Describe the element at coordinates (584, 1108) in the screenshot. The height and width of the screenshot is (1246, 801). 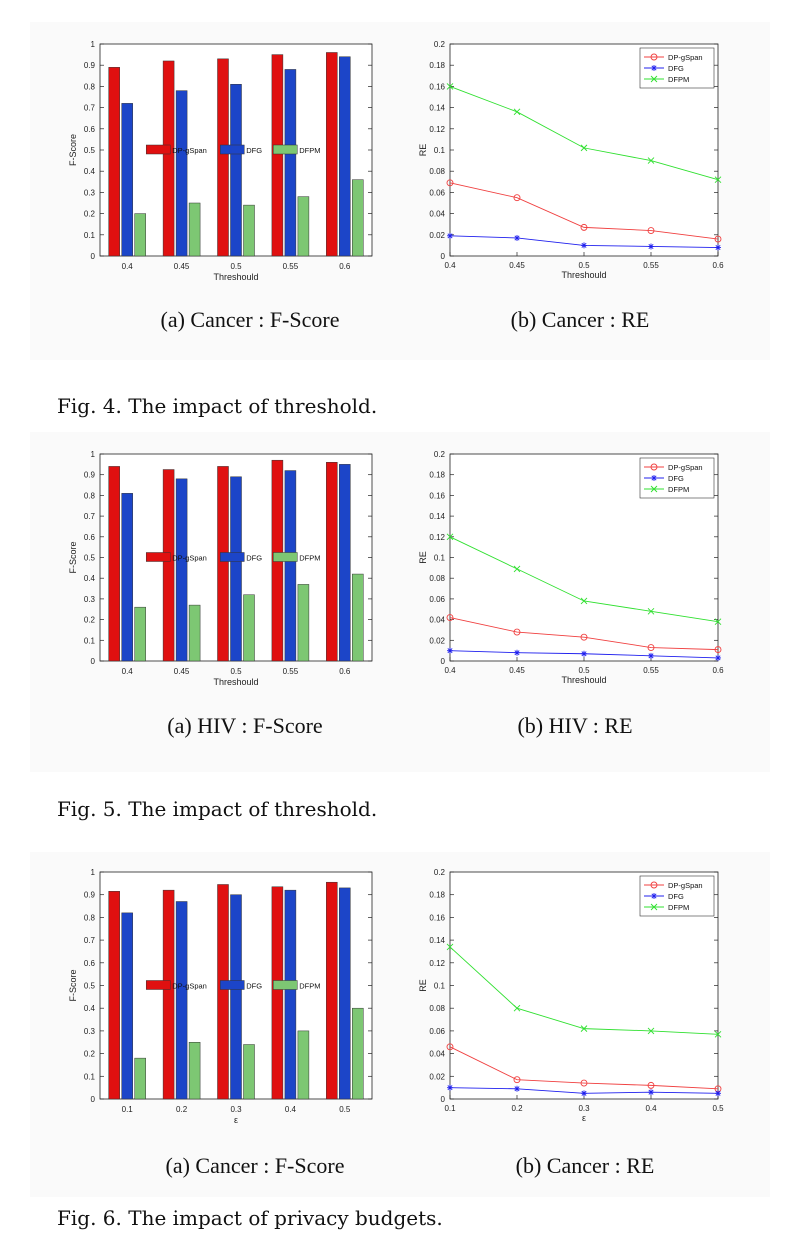
I see `x-tick-label: 0.3` at that location.